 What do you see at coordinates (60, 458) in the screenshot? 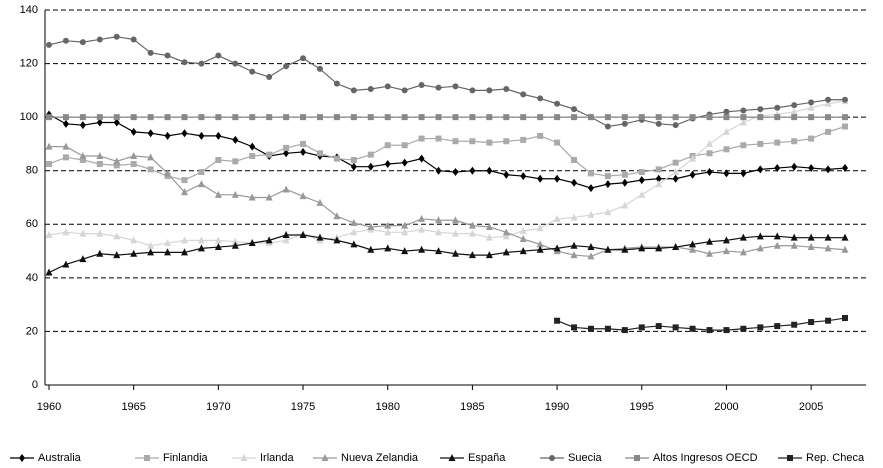
I see `legend-label: Australia` at bounding box center [60, 458].